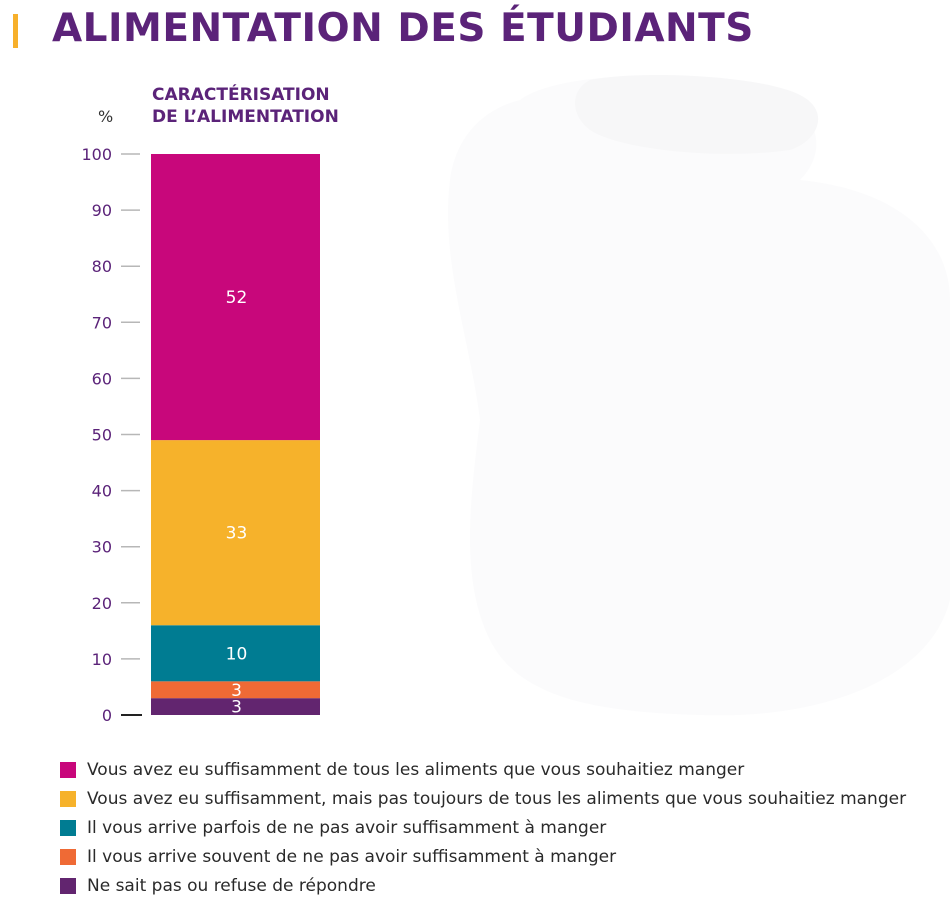  Describe the element at coordinates (102, 603) in the screenshot. I see `y-tick-label: 20` at that location.